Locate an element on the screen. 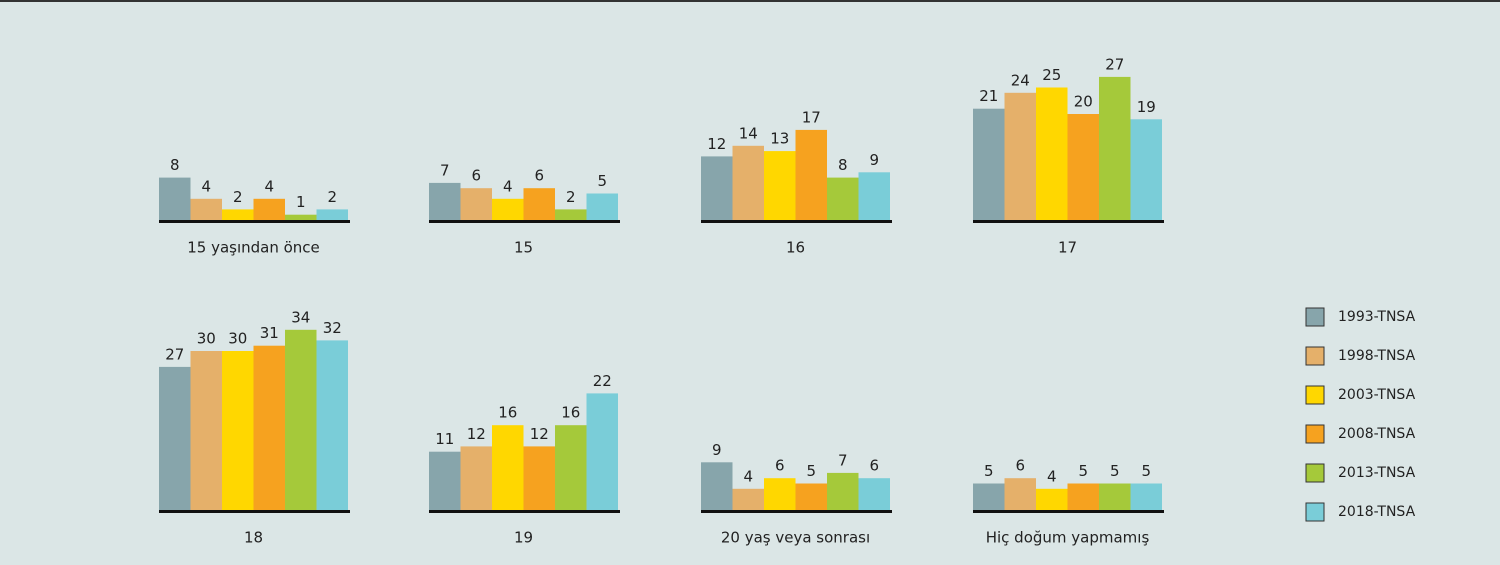 The width and height of the screenshot is (1500, 565). value-label: 32 is located at coordinates (332, 328).